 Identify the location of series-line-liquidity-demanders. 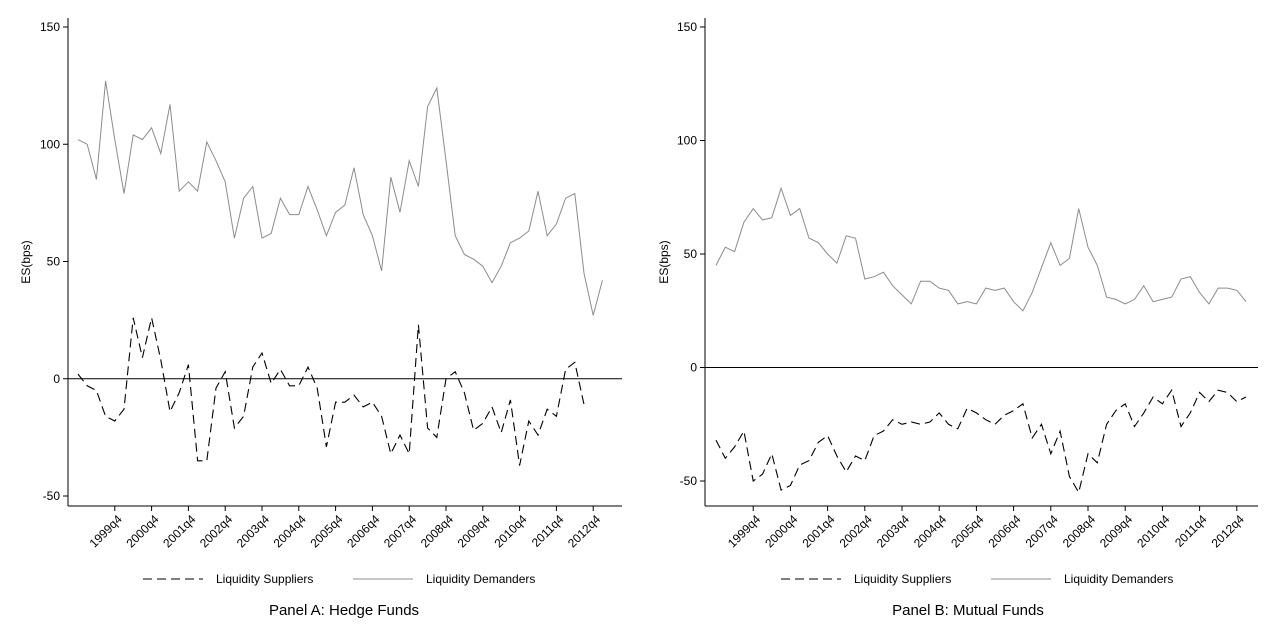
(981, 249).